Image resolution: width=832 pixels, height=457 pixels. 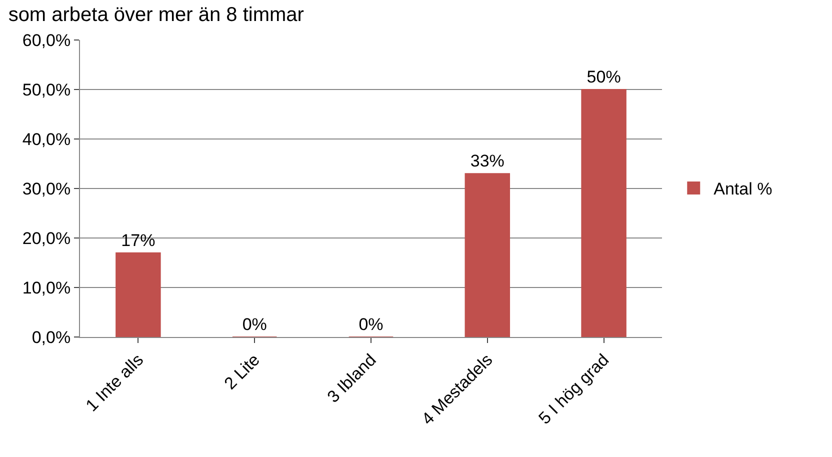 I want to click on legend-label: Antal %, so click(x=743, y=189).